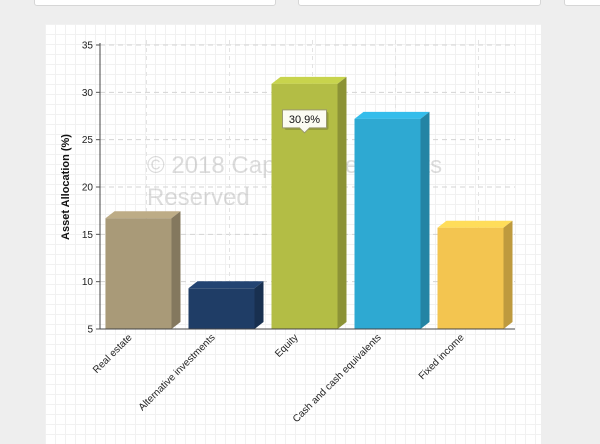  I want to click on tooltip-label: 30.9%, so click(304, 120).